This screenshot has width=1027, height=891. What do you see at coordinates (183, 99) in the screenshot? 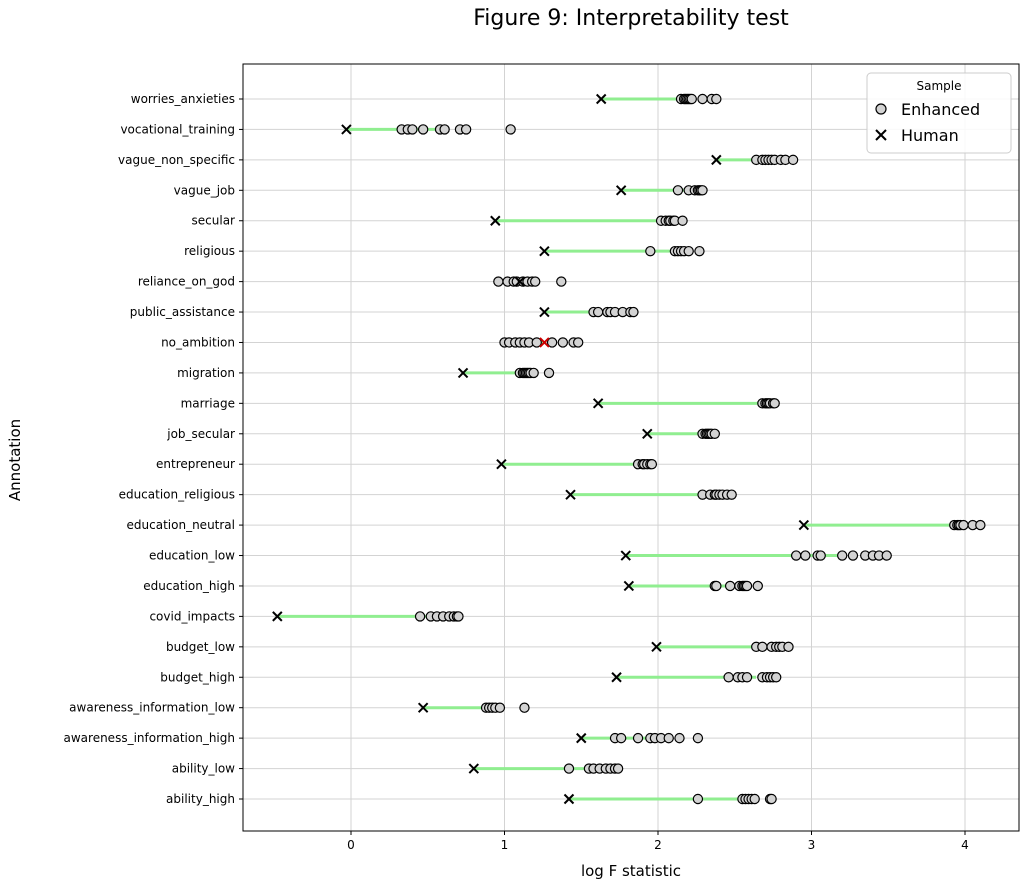
I see `y-tick-label: worries_anxieties` at bounding box center [183, 99].